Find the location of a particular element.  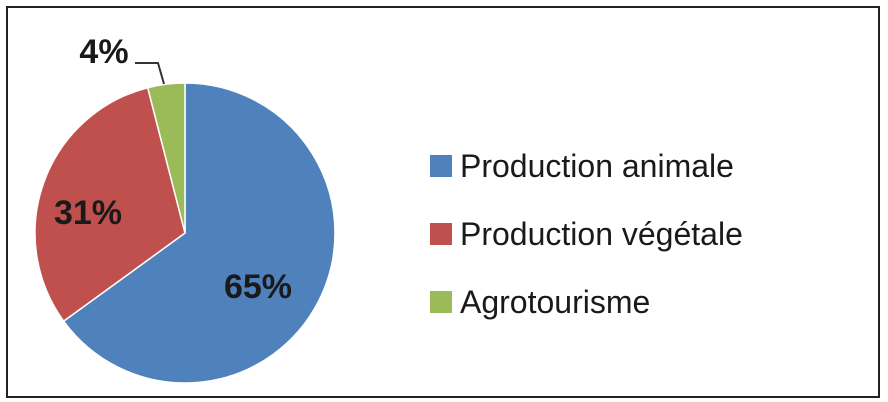

slice-label-agrotourisme: 4% is located at coordinates (103, 52).